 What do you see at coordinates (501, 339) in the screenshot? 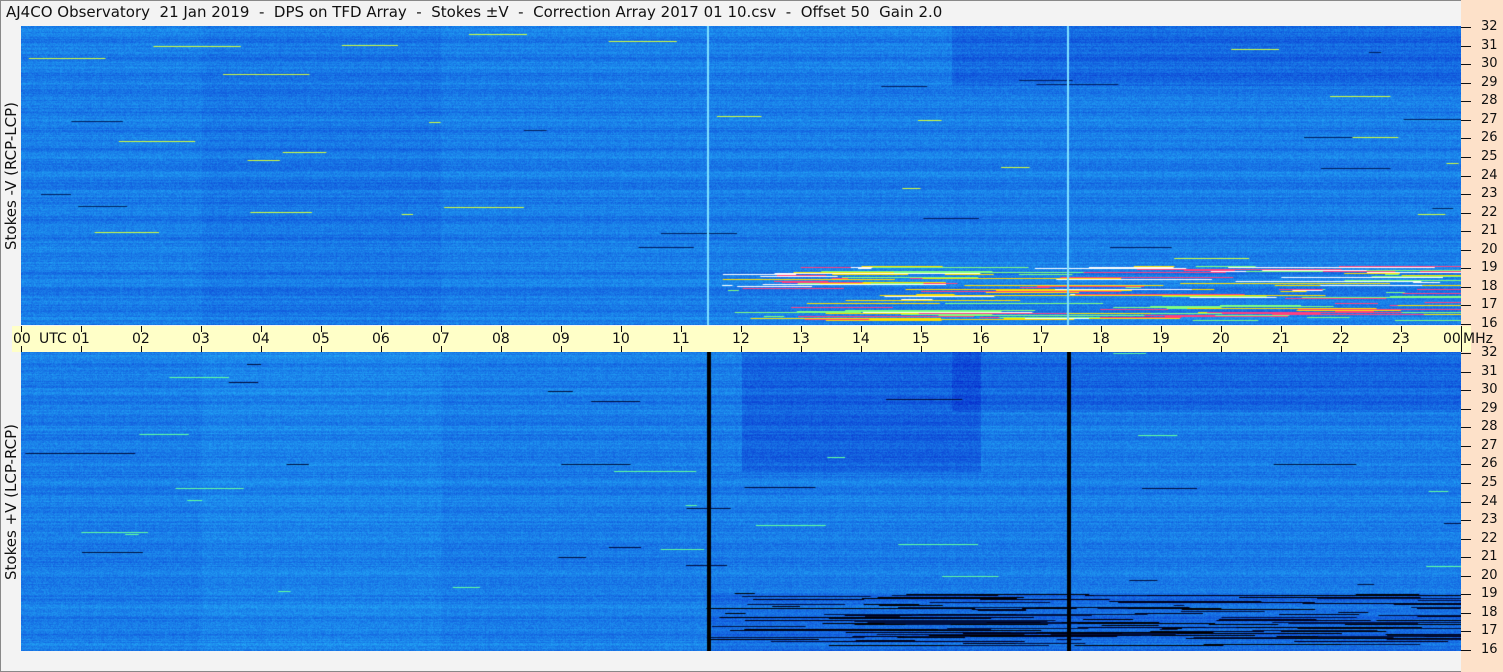
I see `time-tick-label: 08` at bounding box center [501, 339].